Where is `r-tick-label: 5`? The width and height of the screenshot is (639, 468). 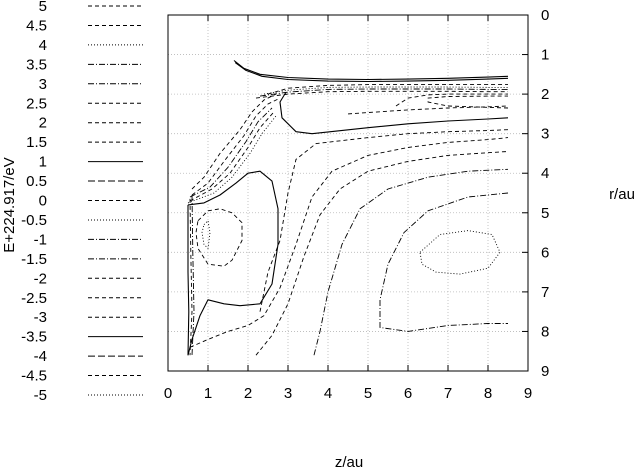
r-tick-label: 5 is located at coordinates (545, 213).